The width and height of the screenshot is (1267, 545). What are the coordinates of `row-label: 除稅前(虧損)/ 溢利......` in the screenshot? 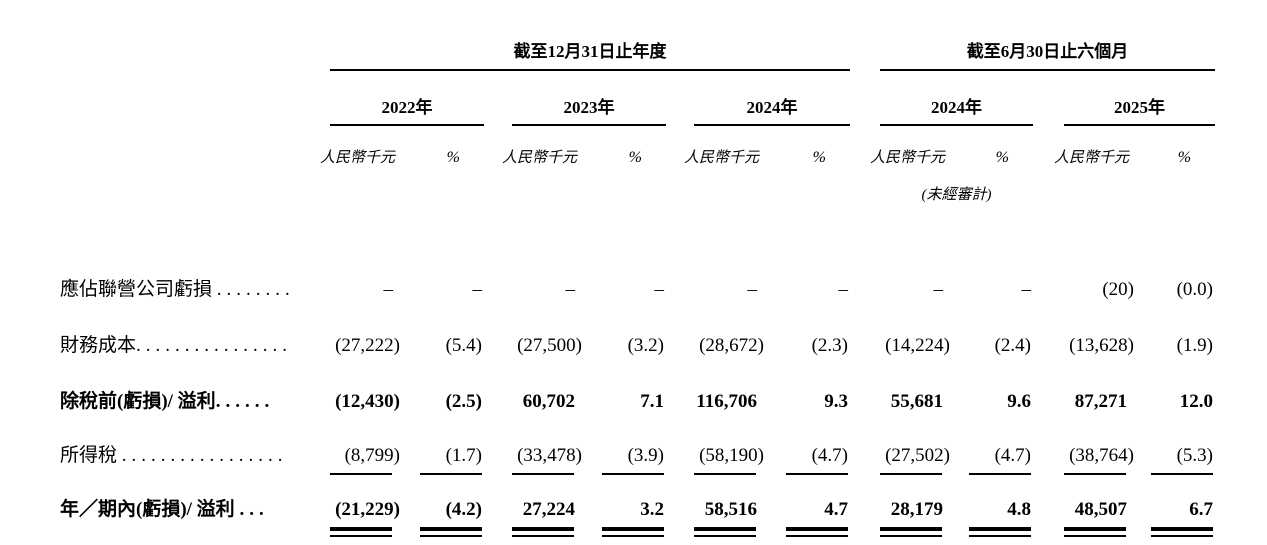 It's located at (195, 389).